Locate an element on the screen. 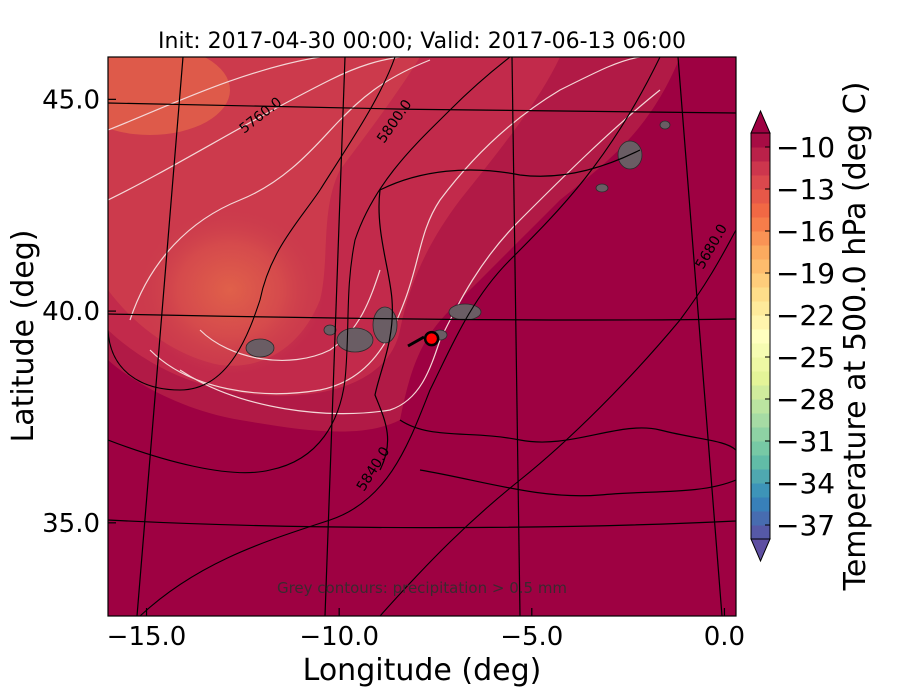 This screenshot has width=900, height=700. colorbar-extend-min is located at coordinates (760, 550).